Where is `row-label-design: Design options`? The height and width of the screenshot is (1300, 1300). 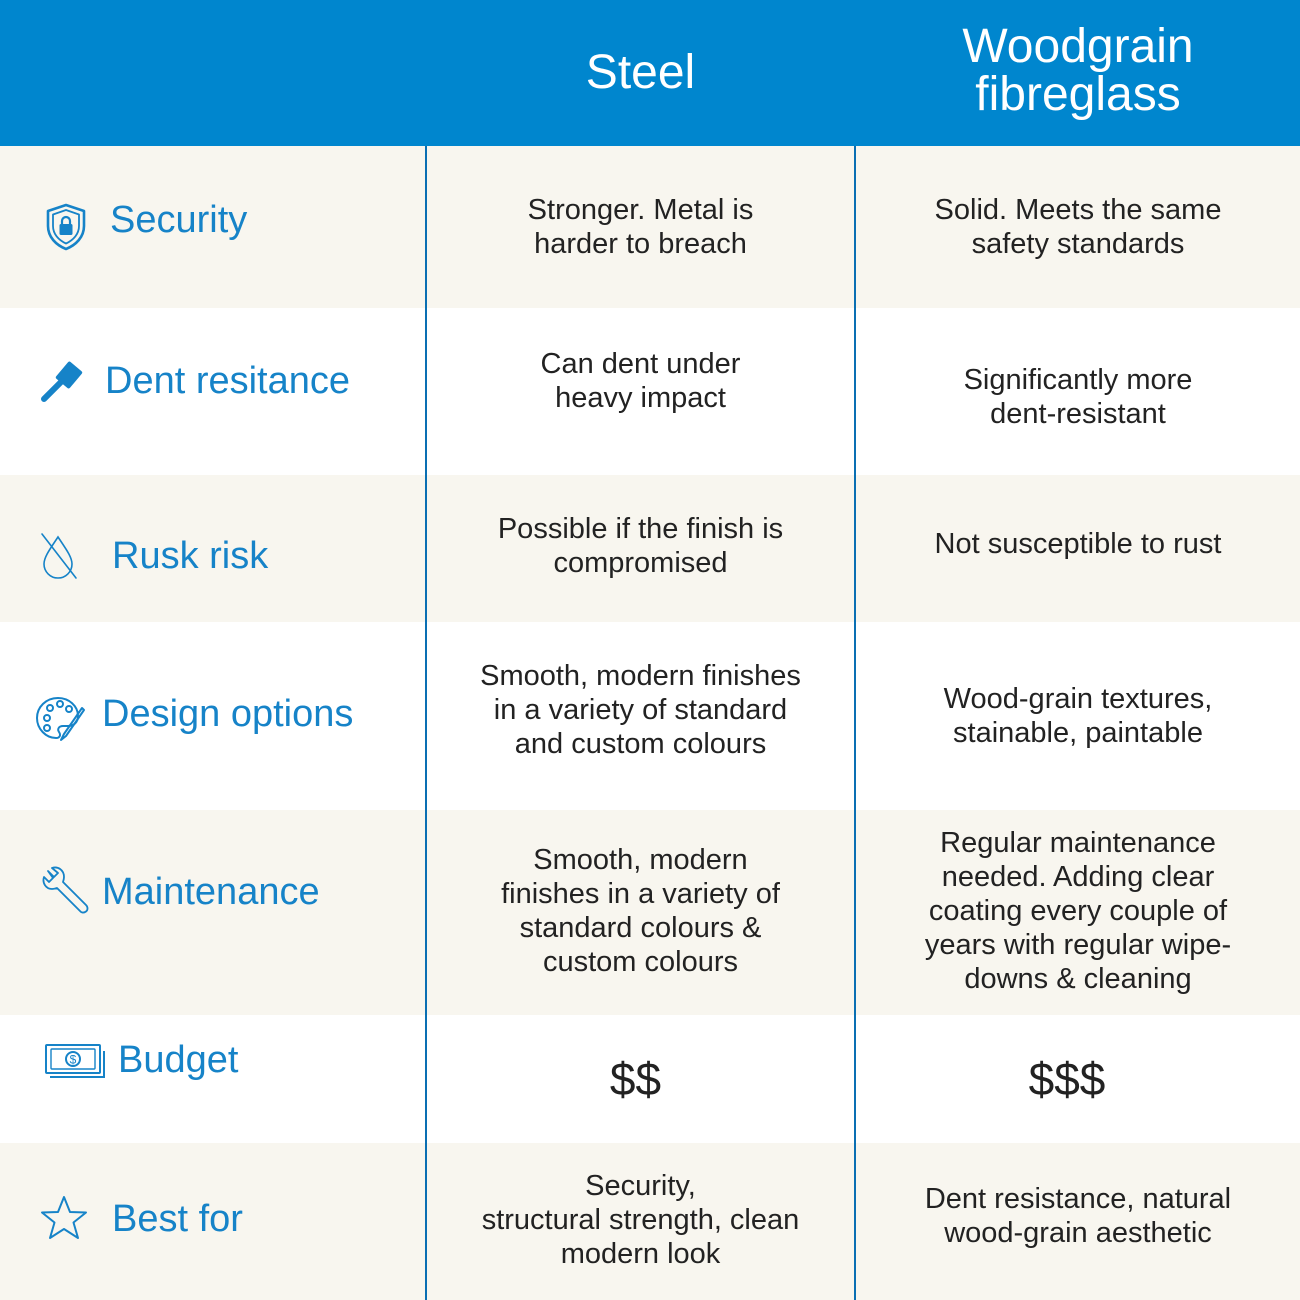
row-label-design: Design options is located at coordinates (212, 716).